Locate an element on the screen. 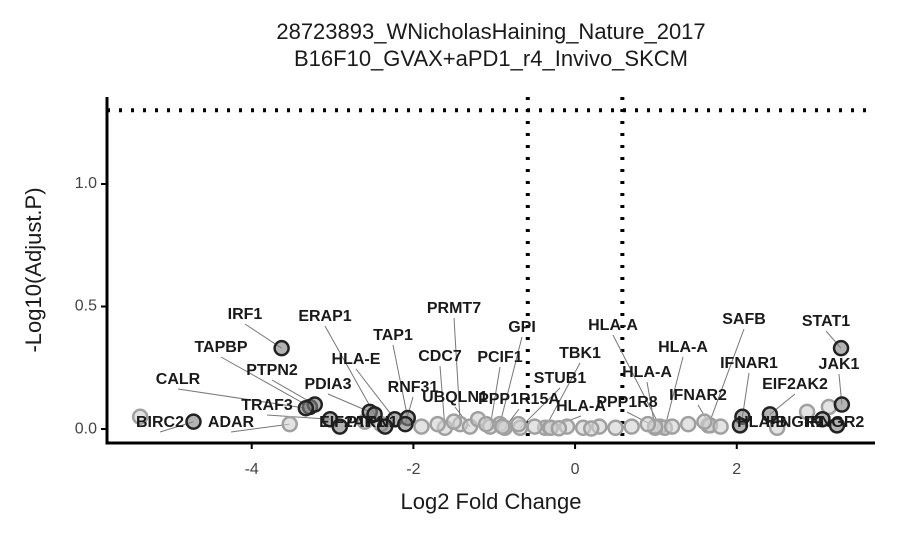 This screenshot has height=540, width=900. y-tick-label: 1.0 is located at coordinates (86, 183).